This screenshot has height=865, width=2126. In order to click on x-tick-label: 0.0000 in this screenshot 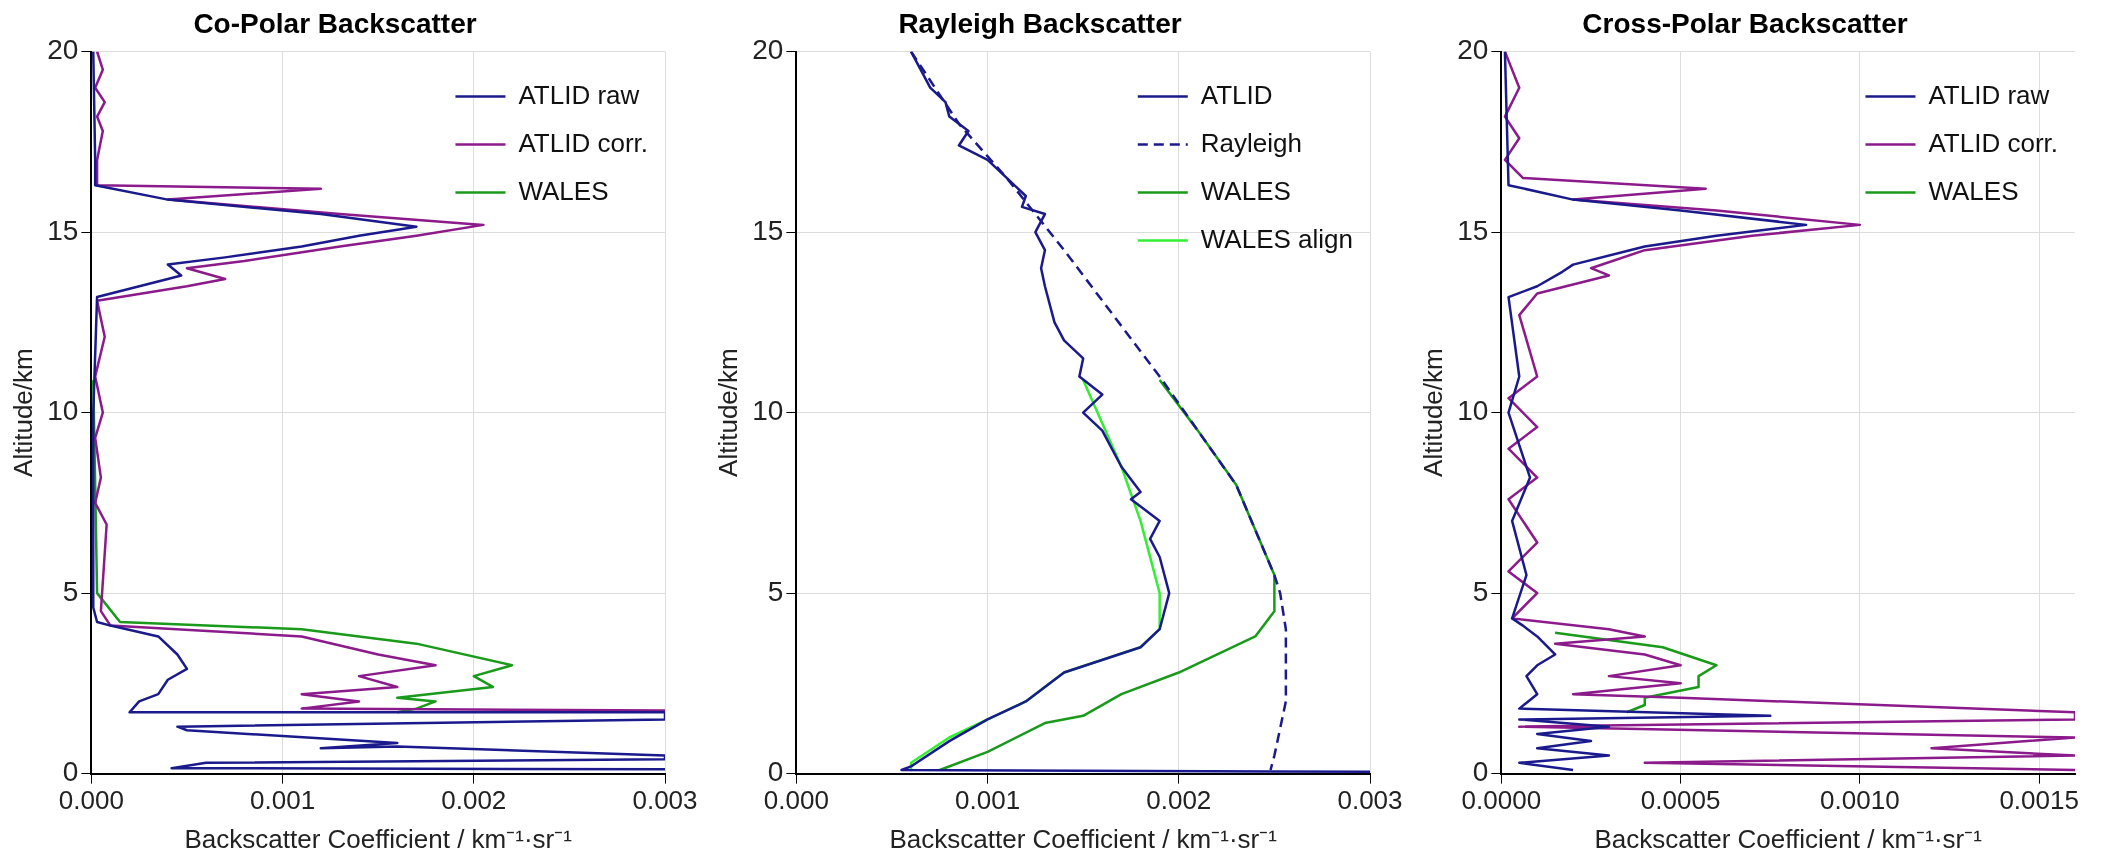, I will do `click(1501, 800)`.